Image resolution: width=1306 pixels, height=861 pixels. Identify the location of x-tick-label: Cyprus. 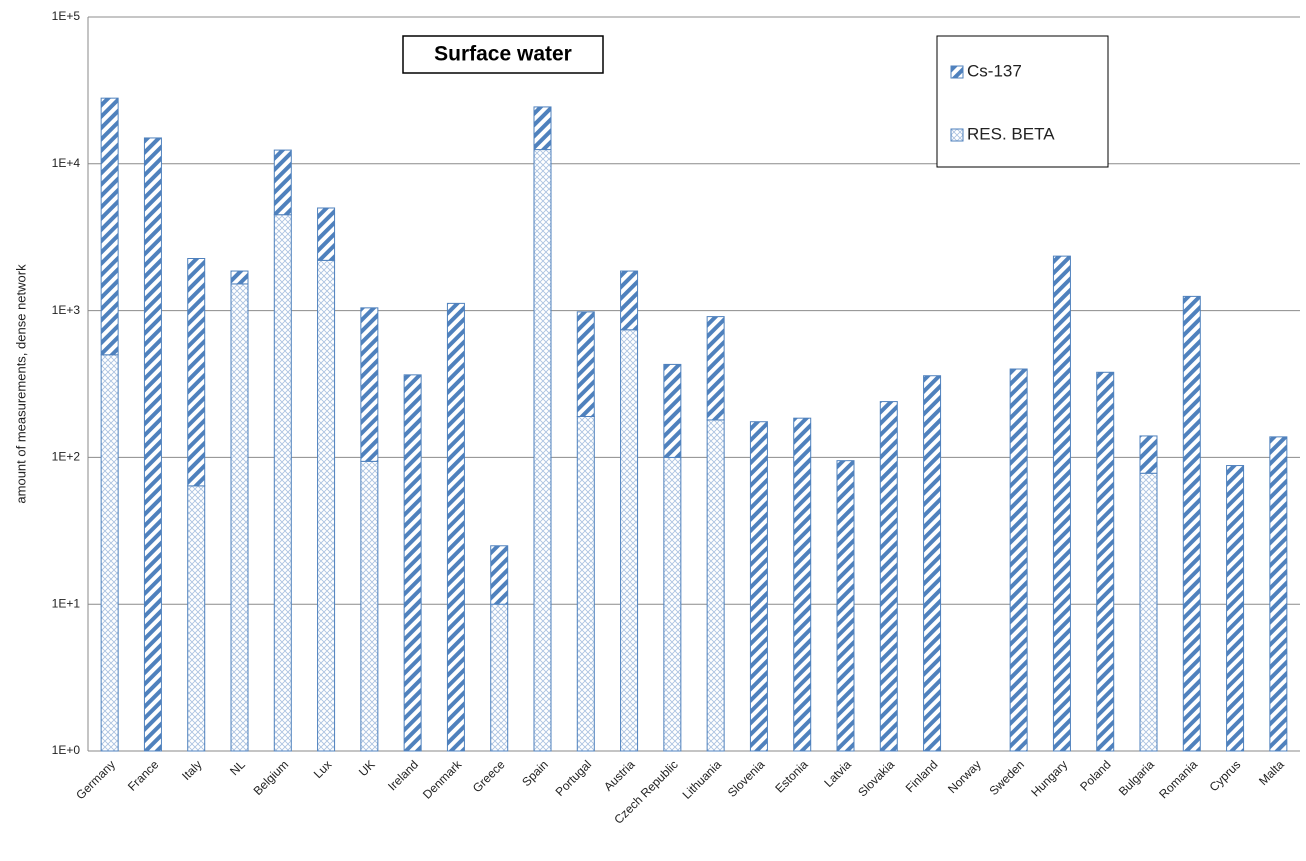
(1225, 775).